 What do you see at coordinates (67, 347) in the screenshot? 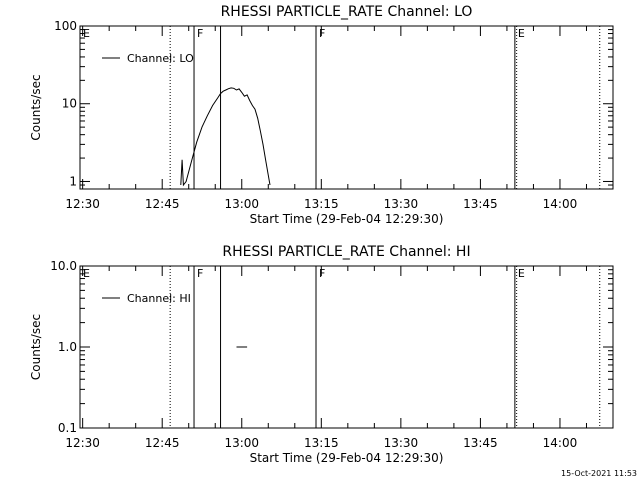
I see `y-tick-label: 1.0` at bounding box center [67, 347].